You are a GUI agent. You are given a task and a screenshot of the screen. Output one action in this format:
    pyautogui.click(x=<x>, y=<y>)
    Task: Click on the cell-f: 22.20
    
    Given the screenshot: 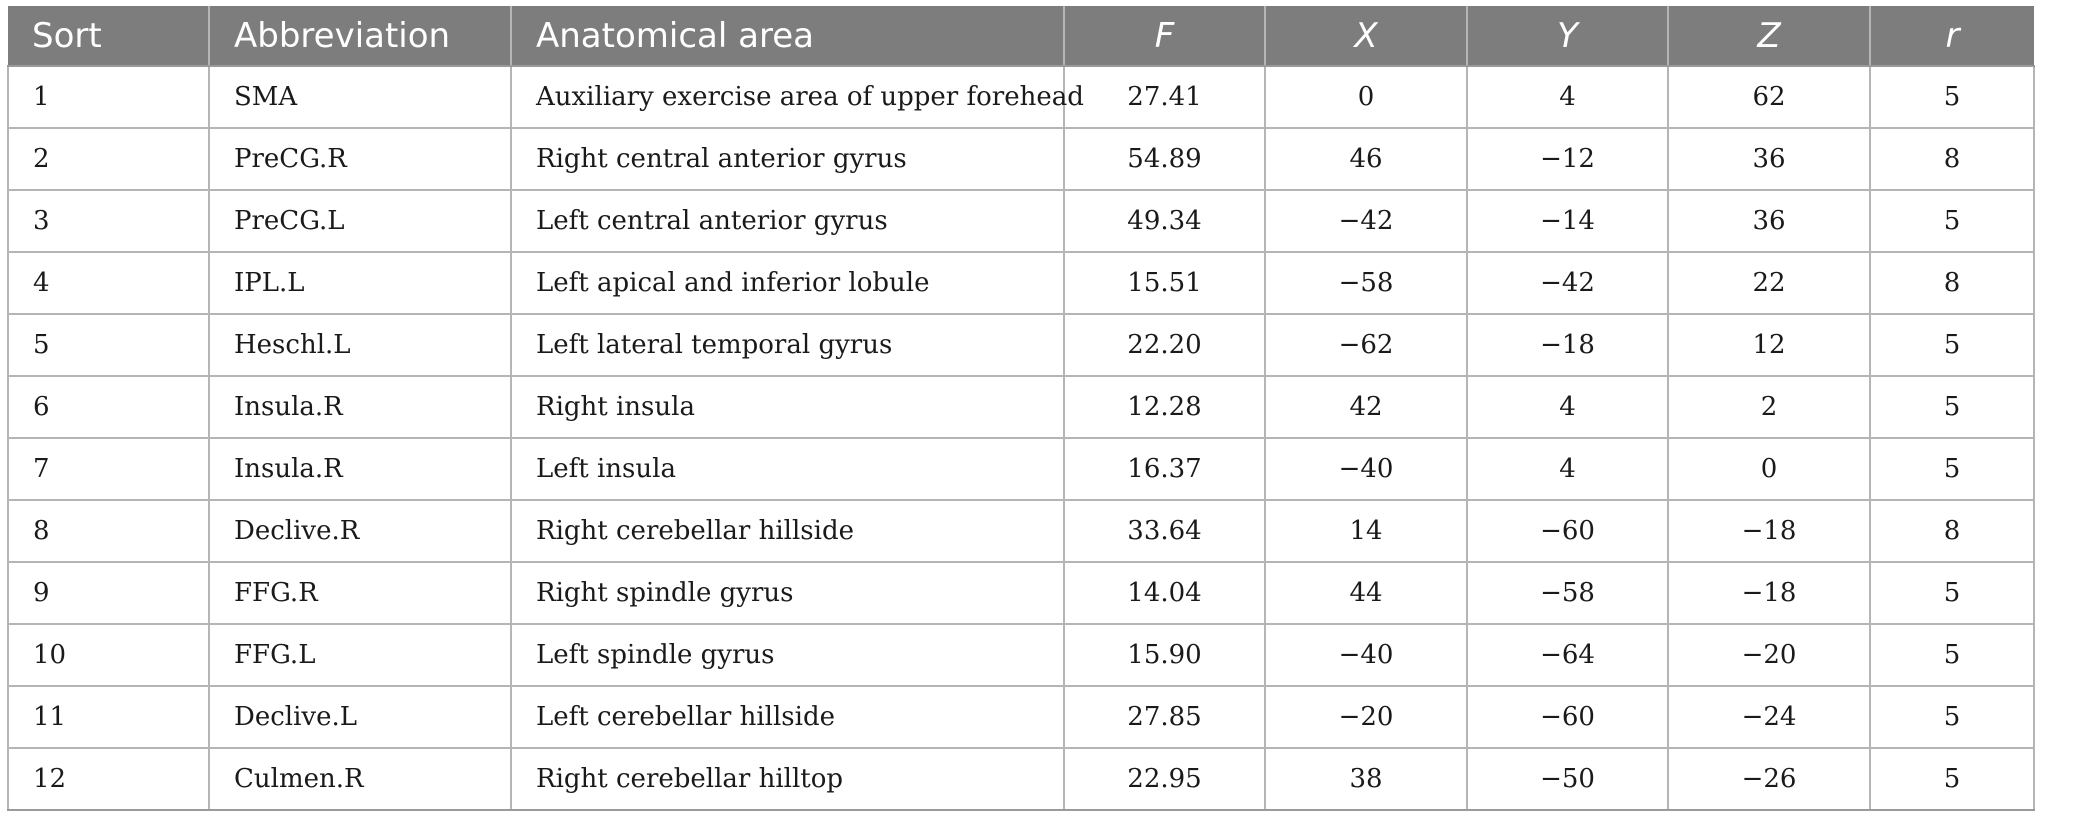 What is the action you would take?
    pyautogui.click(x=1164, y=345)
    